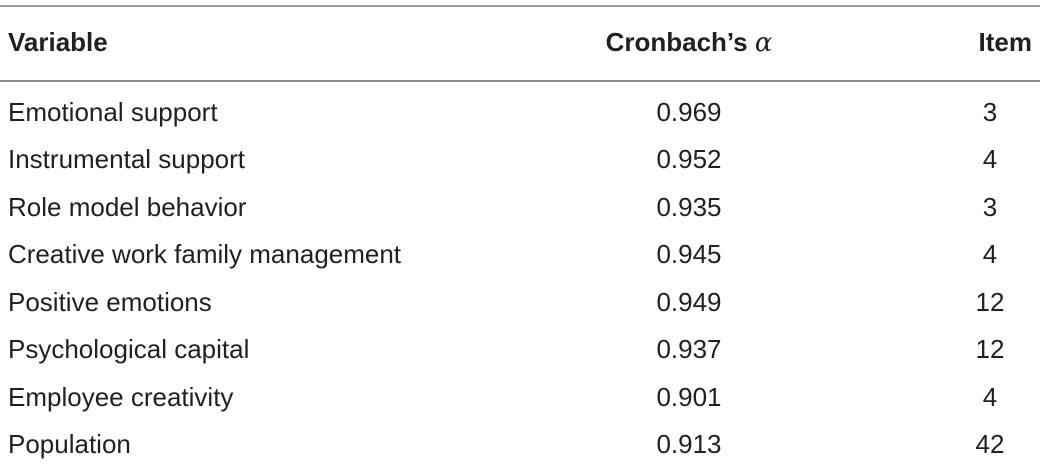 Image resolution: width=1040 pixels, height=465 pixels. I want to click on table-row-variable: Population, so click(69, 444).